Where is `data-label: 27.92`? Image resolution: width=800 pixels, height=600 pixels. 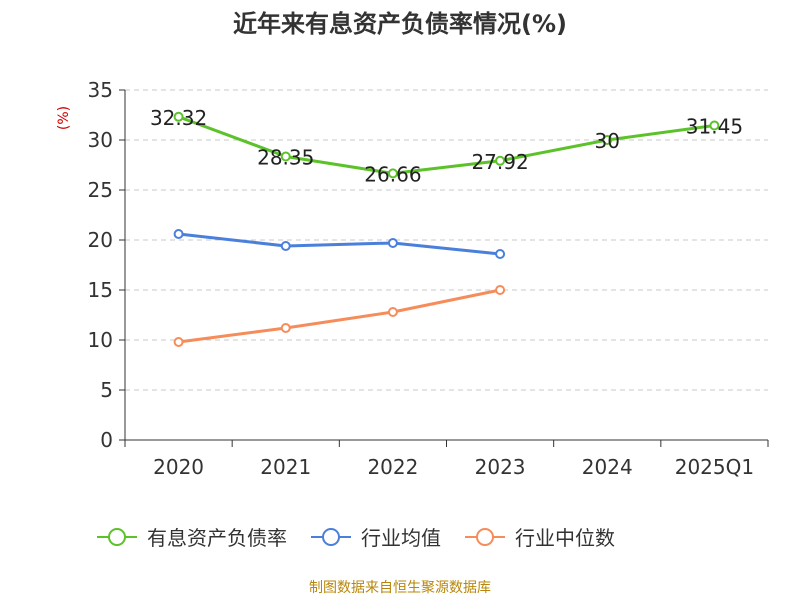 data-label: 27.92 is located at coordinates (499, 162).